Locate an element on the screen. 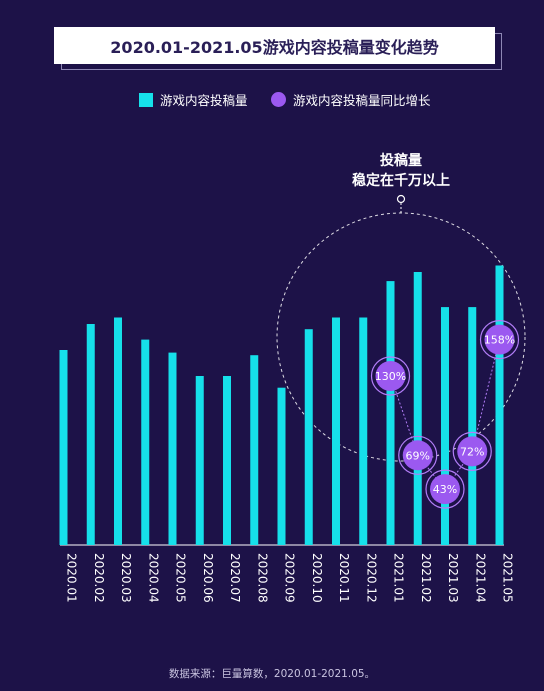 This screenshot has height=691, width=544. growth-label: 69% is located at coordinates (418, 455).